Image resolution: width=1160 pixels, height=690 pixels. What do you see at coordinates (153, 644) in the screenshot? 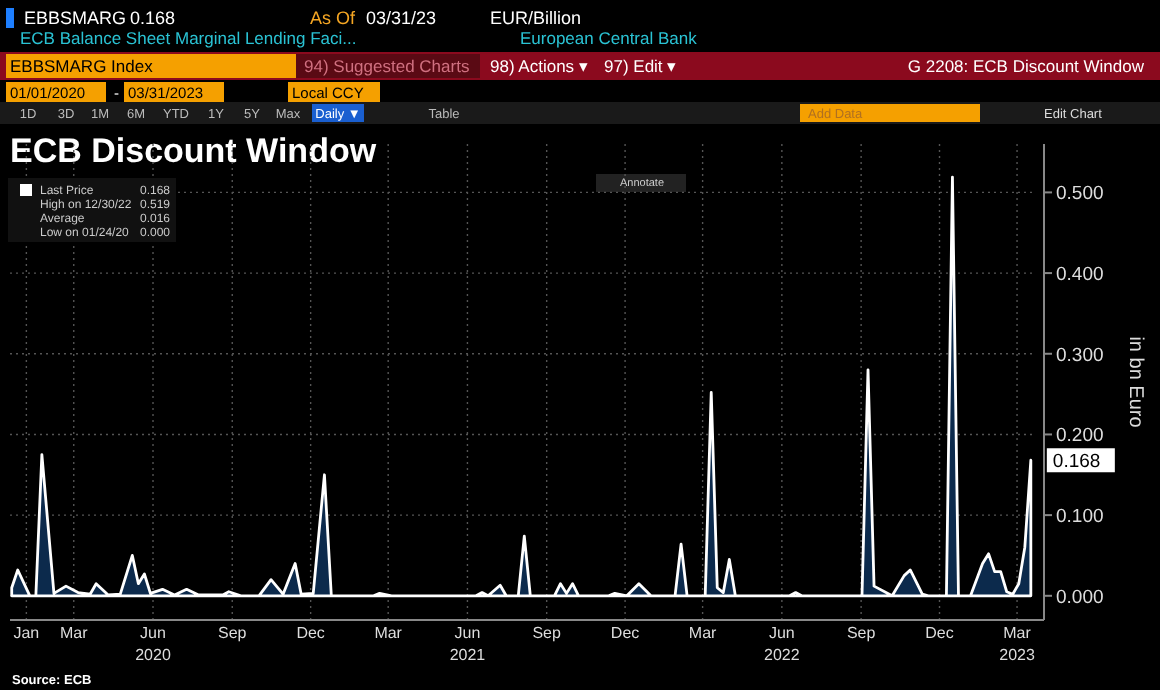
I see `x-tick-label: Jun 2020` at bounding box center [153, 644].